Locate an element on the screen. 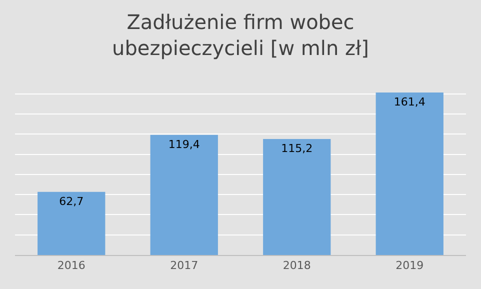  data-label: 119,4 is located at coordinates (184, 144).